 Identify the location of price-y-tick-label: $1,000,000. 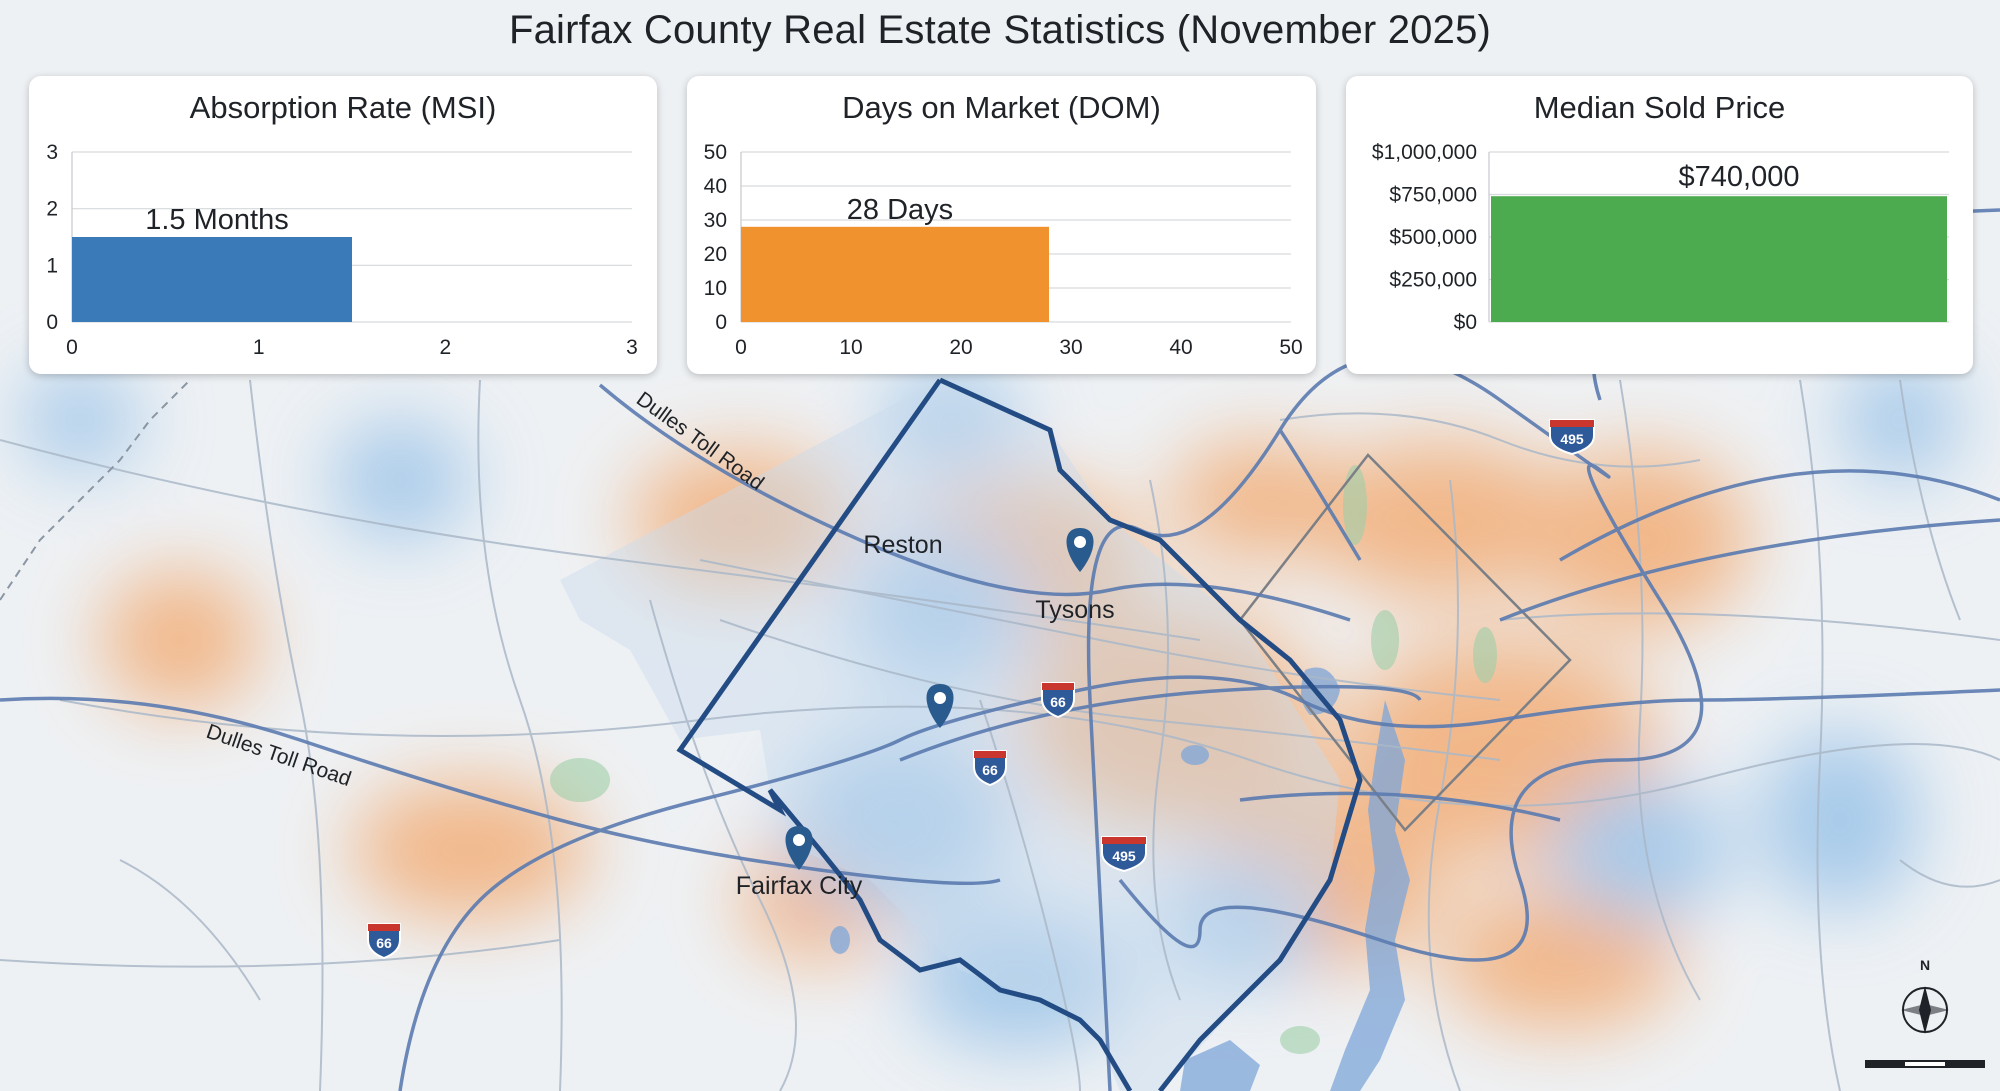
(1424, 152).